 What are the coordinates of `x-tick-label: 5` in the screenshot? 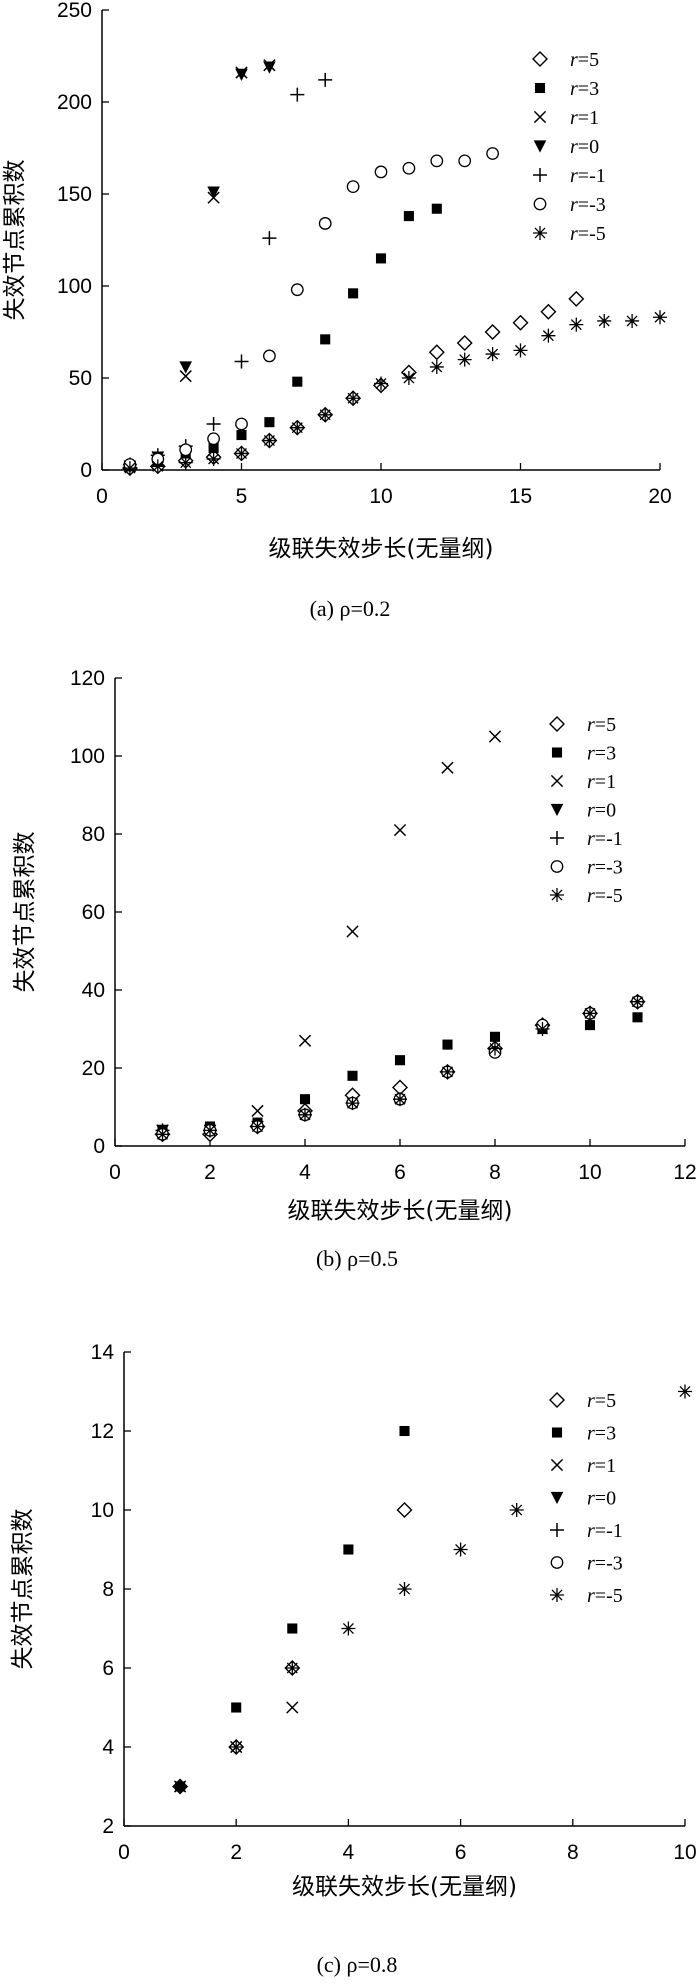 It's located at (242, 496).